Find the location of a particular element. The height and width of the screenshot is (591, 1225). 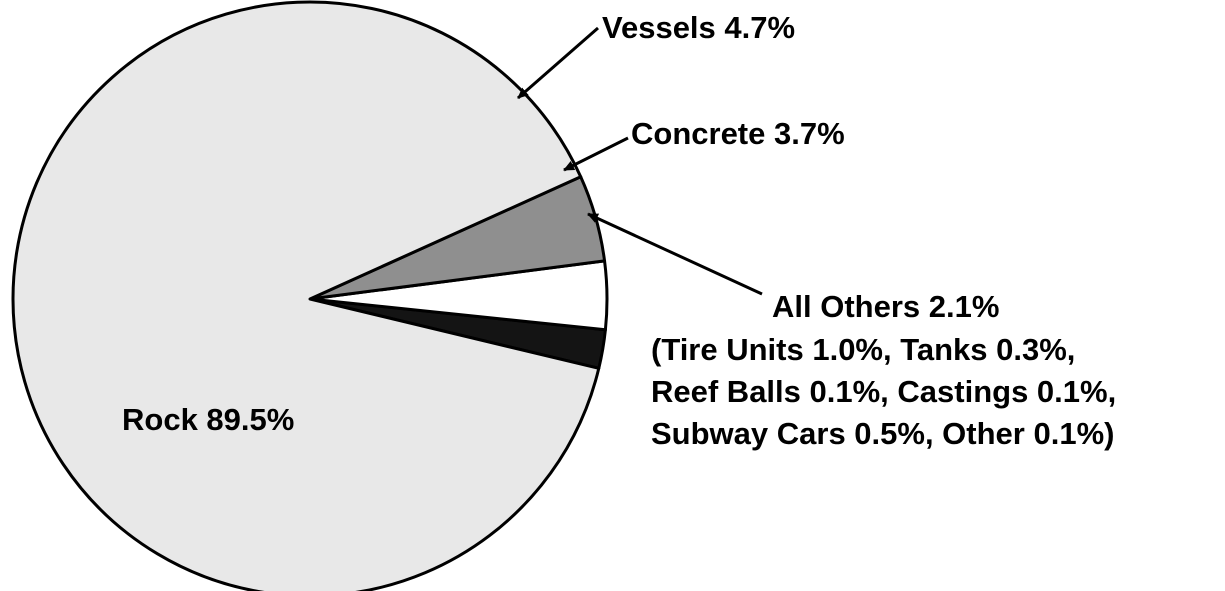

others-breakdown-line: Reef Balls 0.1%, Castings 0.1%, is located at coordinates (884, 391).